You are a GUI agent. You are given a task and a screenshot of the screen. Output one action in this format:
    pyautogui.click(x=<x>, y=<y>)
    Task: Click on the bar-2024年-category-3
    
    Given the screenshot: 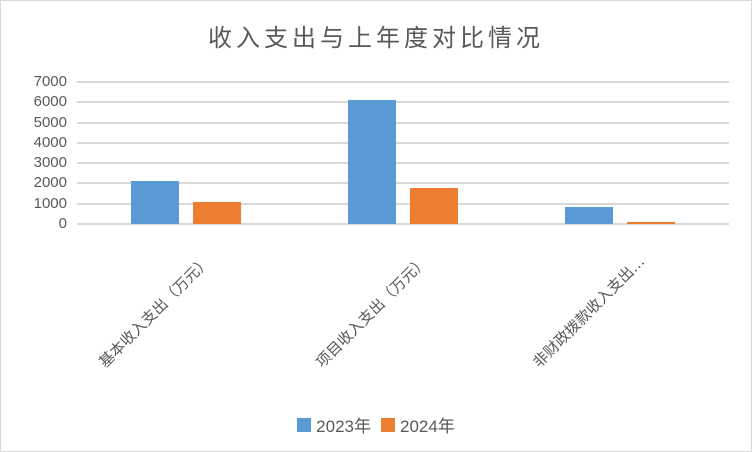 What is the action you would take?
    pyautogui.click(x=651, y=222)
    